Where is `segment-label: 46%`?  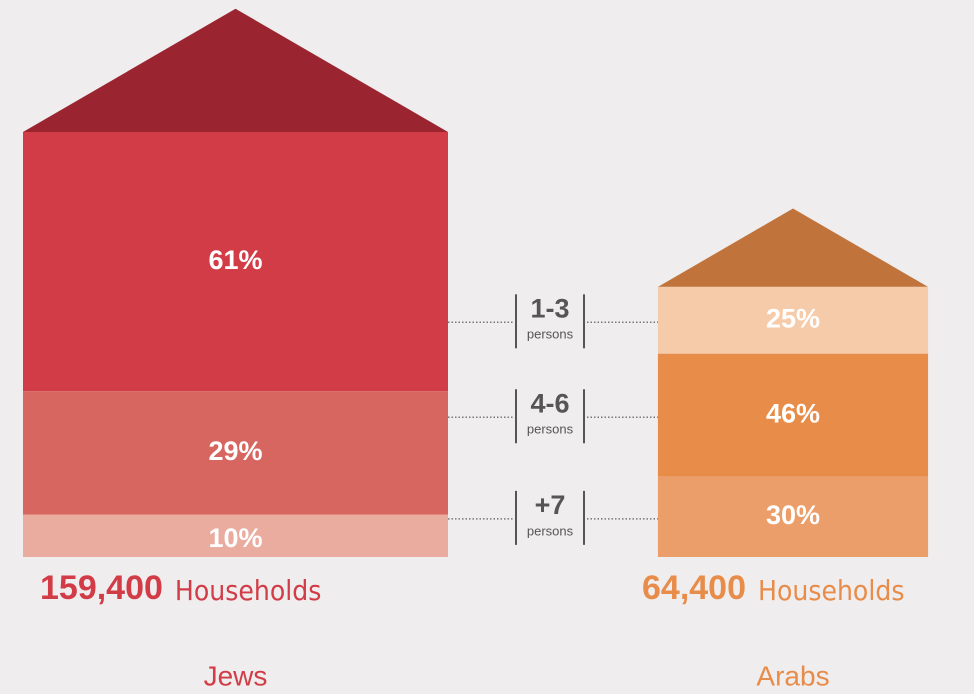 segment-label: 46% is located at coordinates (793, 413).